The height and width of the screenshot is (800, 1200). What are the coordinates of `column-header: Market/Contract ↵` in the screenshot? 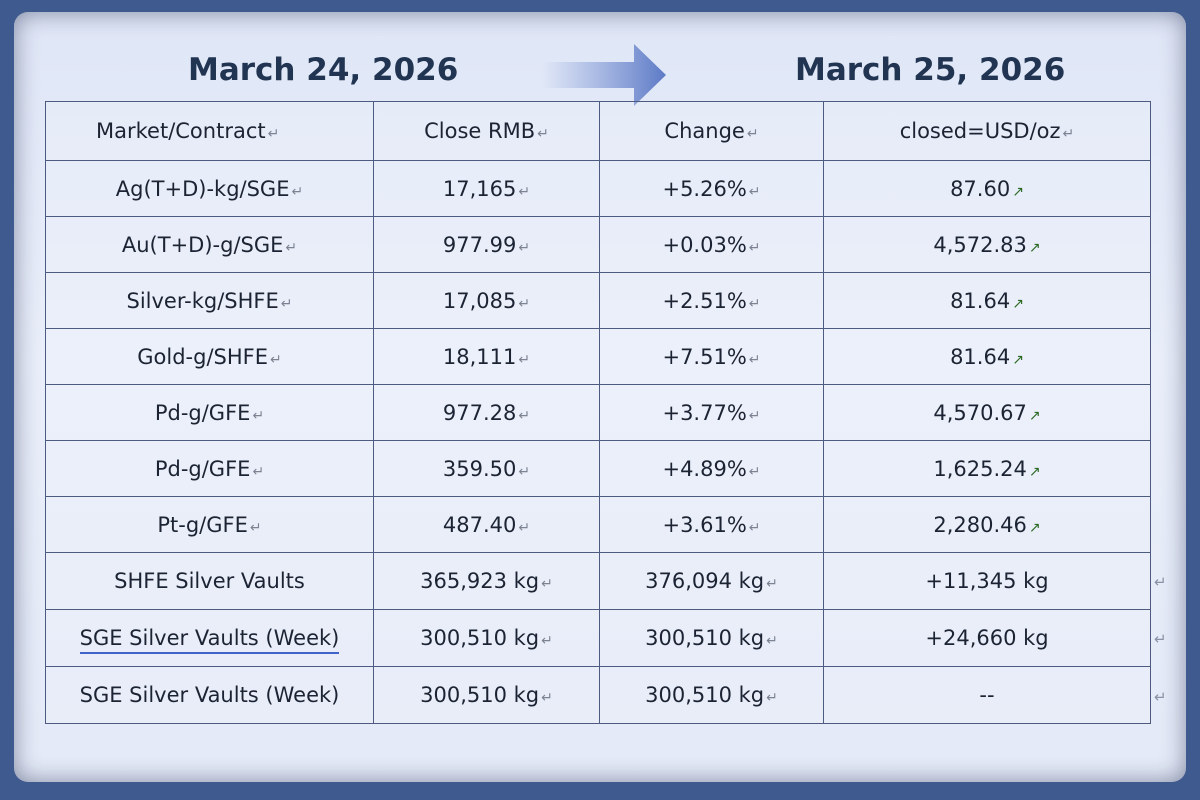 It's located at (209, 131).